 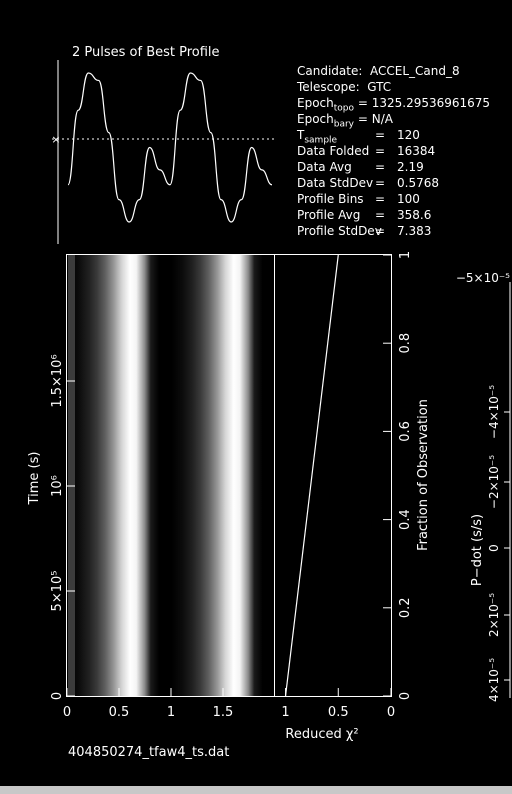 I want to click on profile-title: 2 Pulses of Best Profile, so click(x=146, y=52).